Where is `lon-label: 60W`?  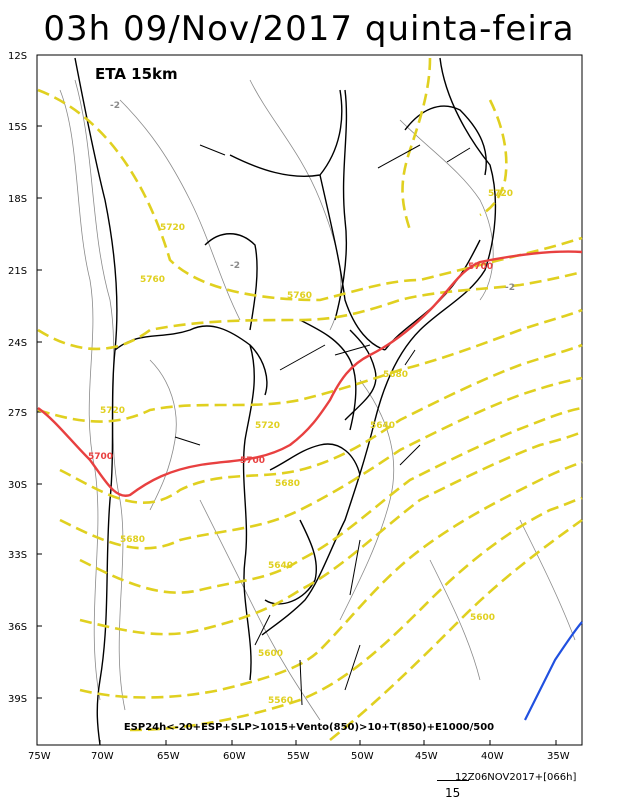
lon-label: 60W is located at coordinates (234, 756).